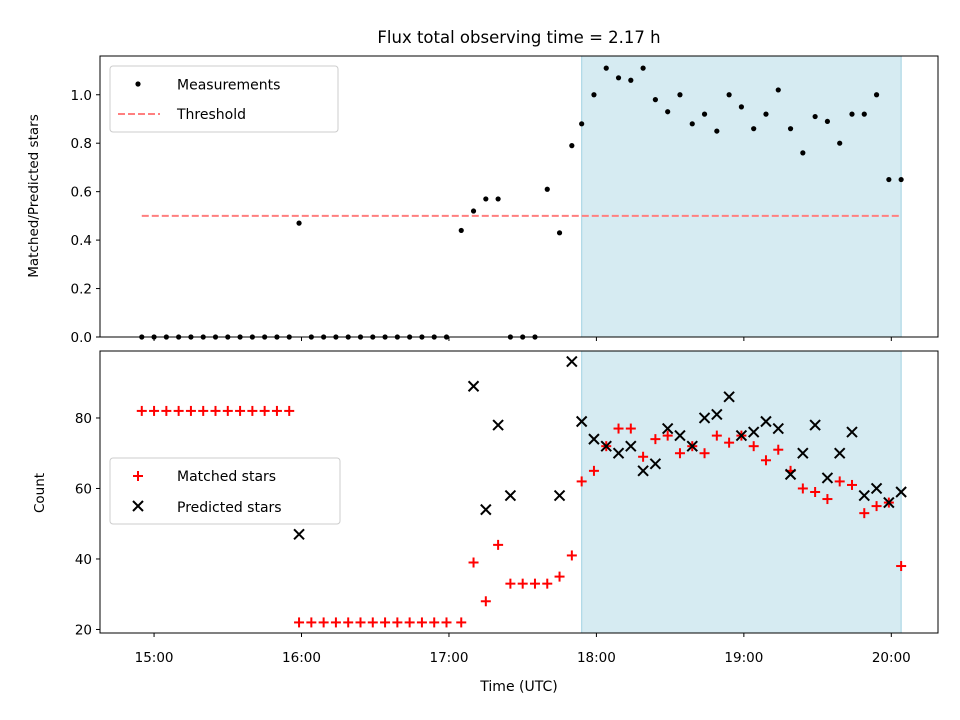  I want to click on top-highlight-layer, so click(741, 196).